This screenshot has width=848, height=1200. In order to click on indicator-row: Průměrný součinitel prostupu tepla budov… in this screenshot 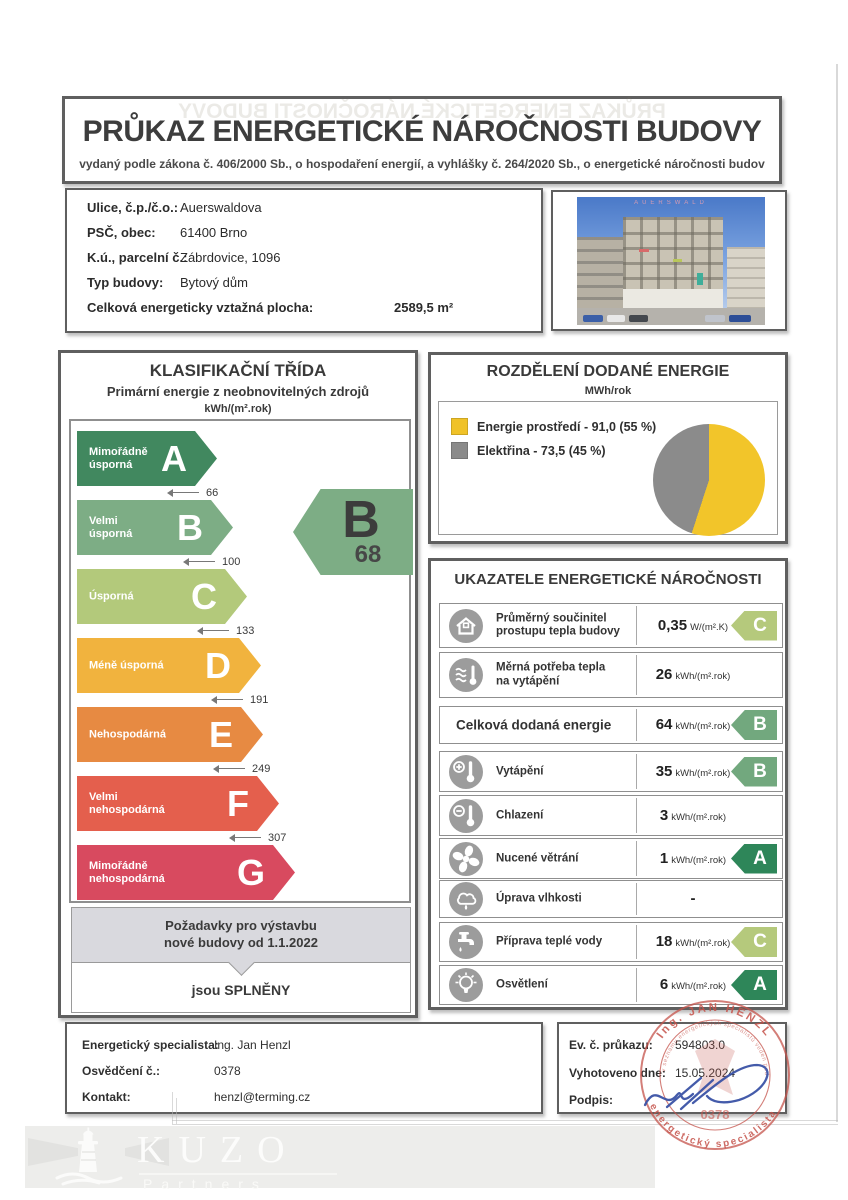, I will do `click(611, 625)`.